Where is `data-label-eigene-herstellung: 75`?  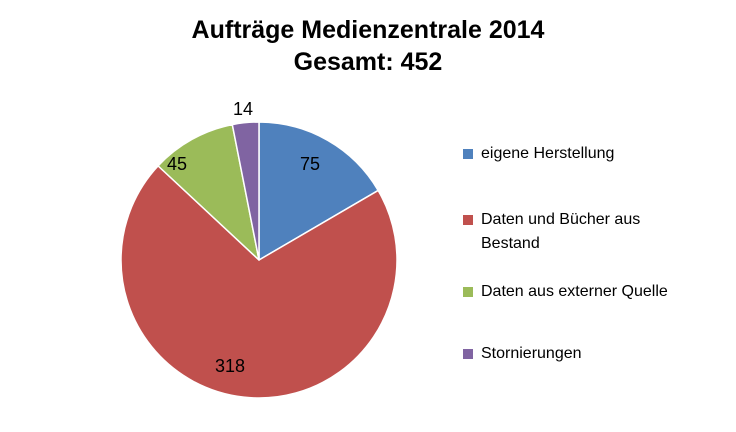
data-label-eigene-herstellung: 75 is located at coordinates (310, 164).